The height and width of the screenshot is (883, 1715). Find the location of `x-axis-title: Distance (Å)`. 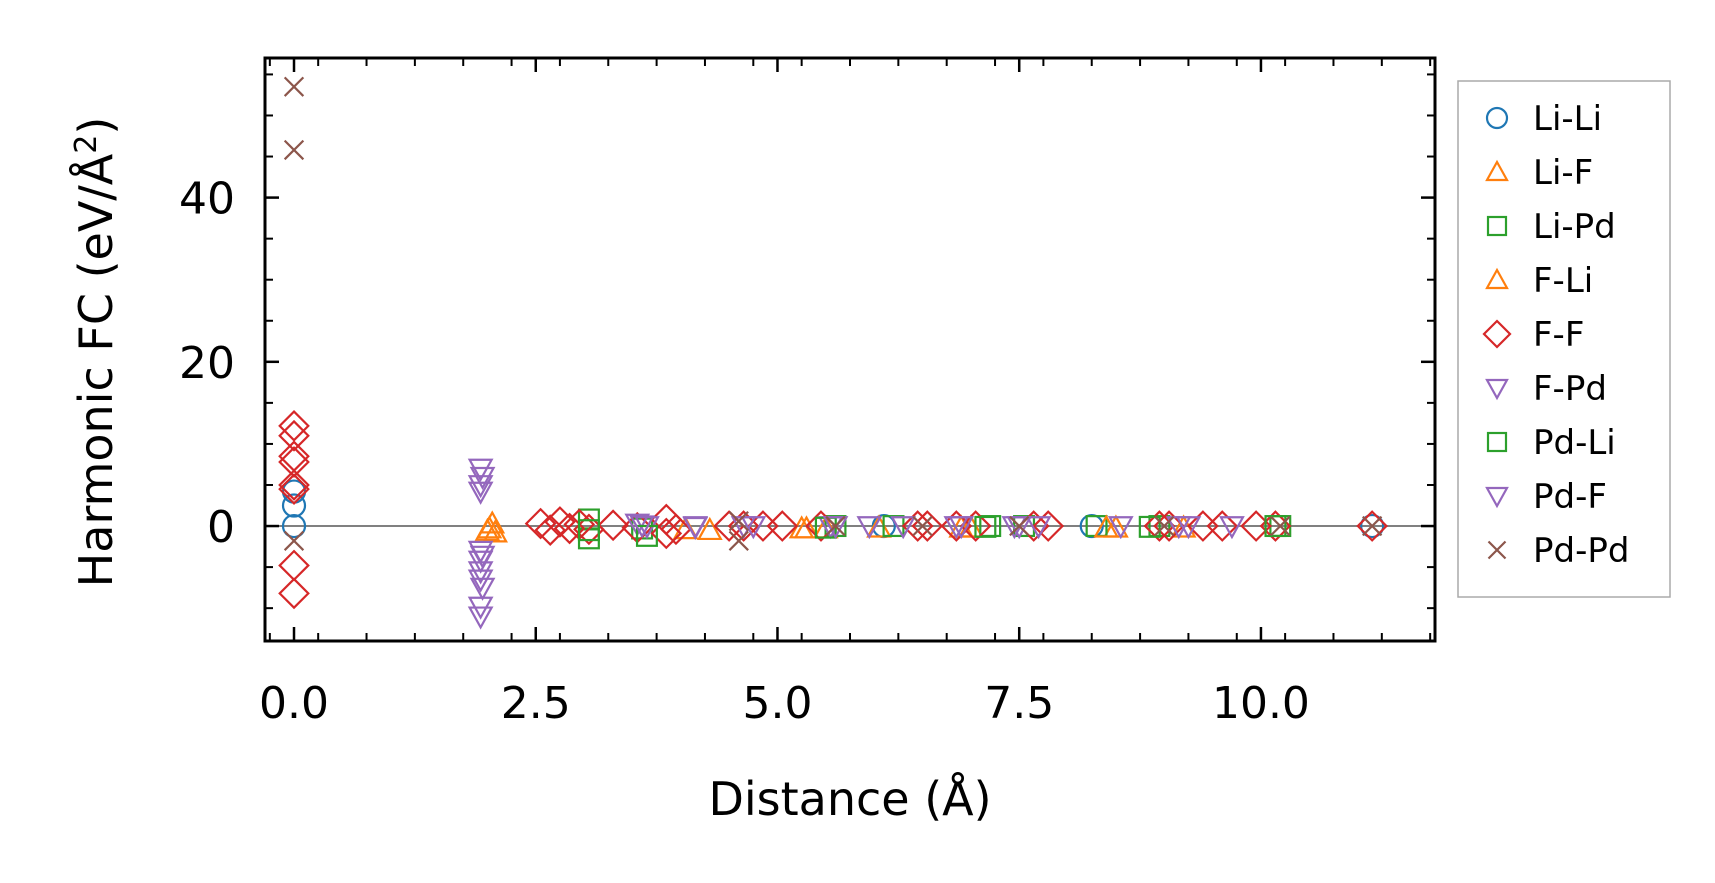

x-axis-title: Distance (Å) is located at coordinates (849, 799).